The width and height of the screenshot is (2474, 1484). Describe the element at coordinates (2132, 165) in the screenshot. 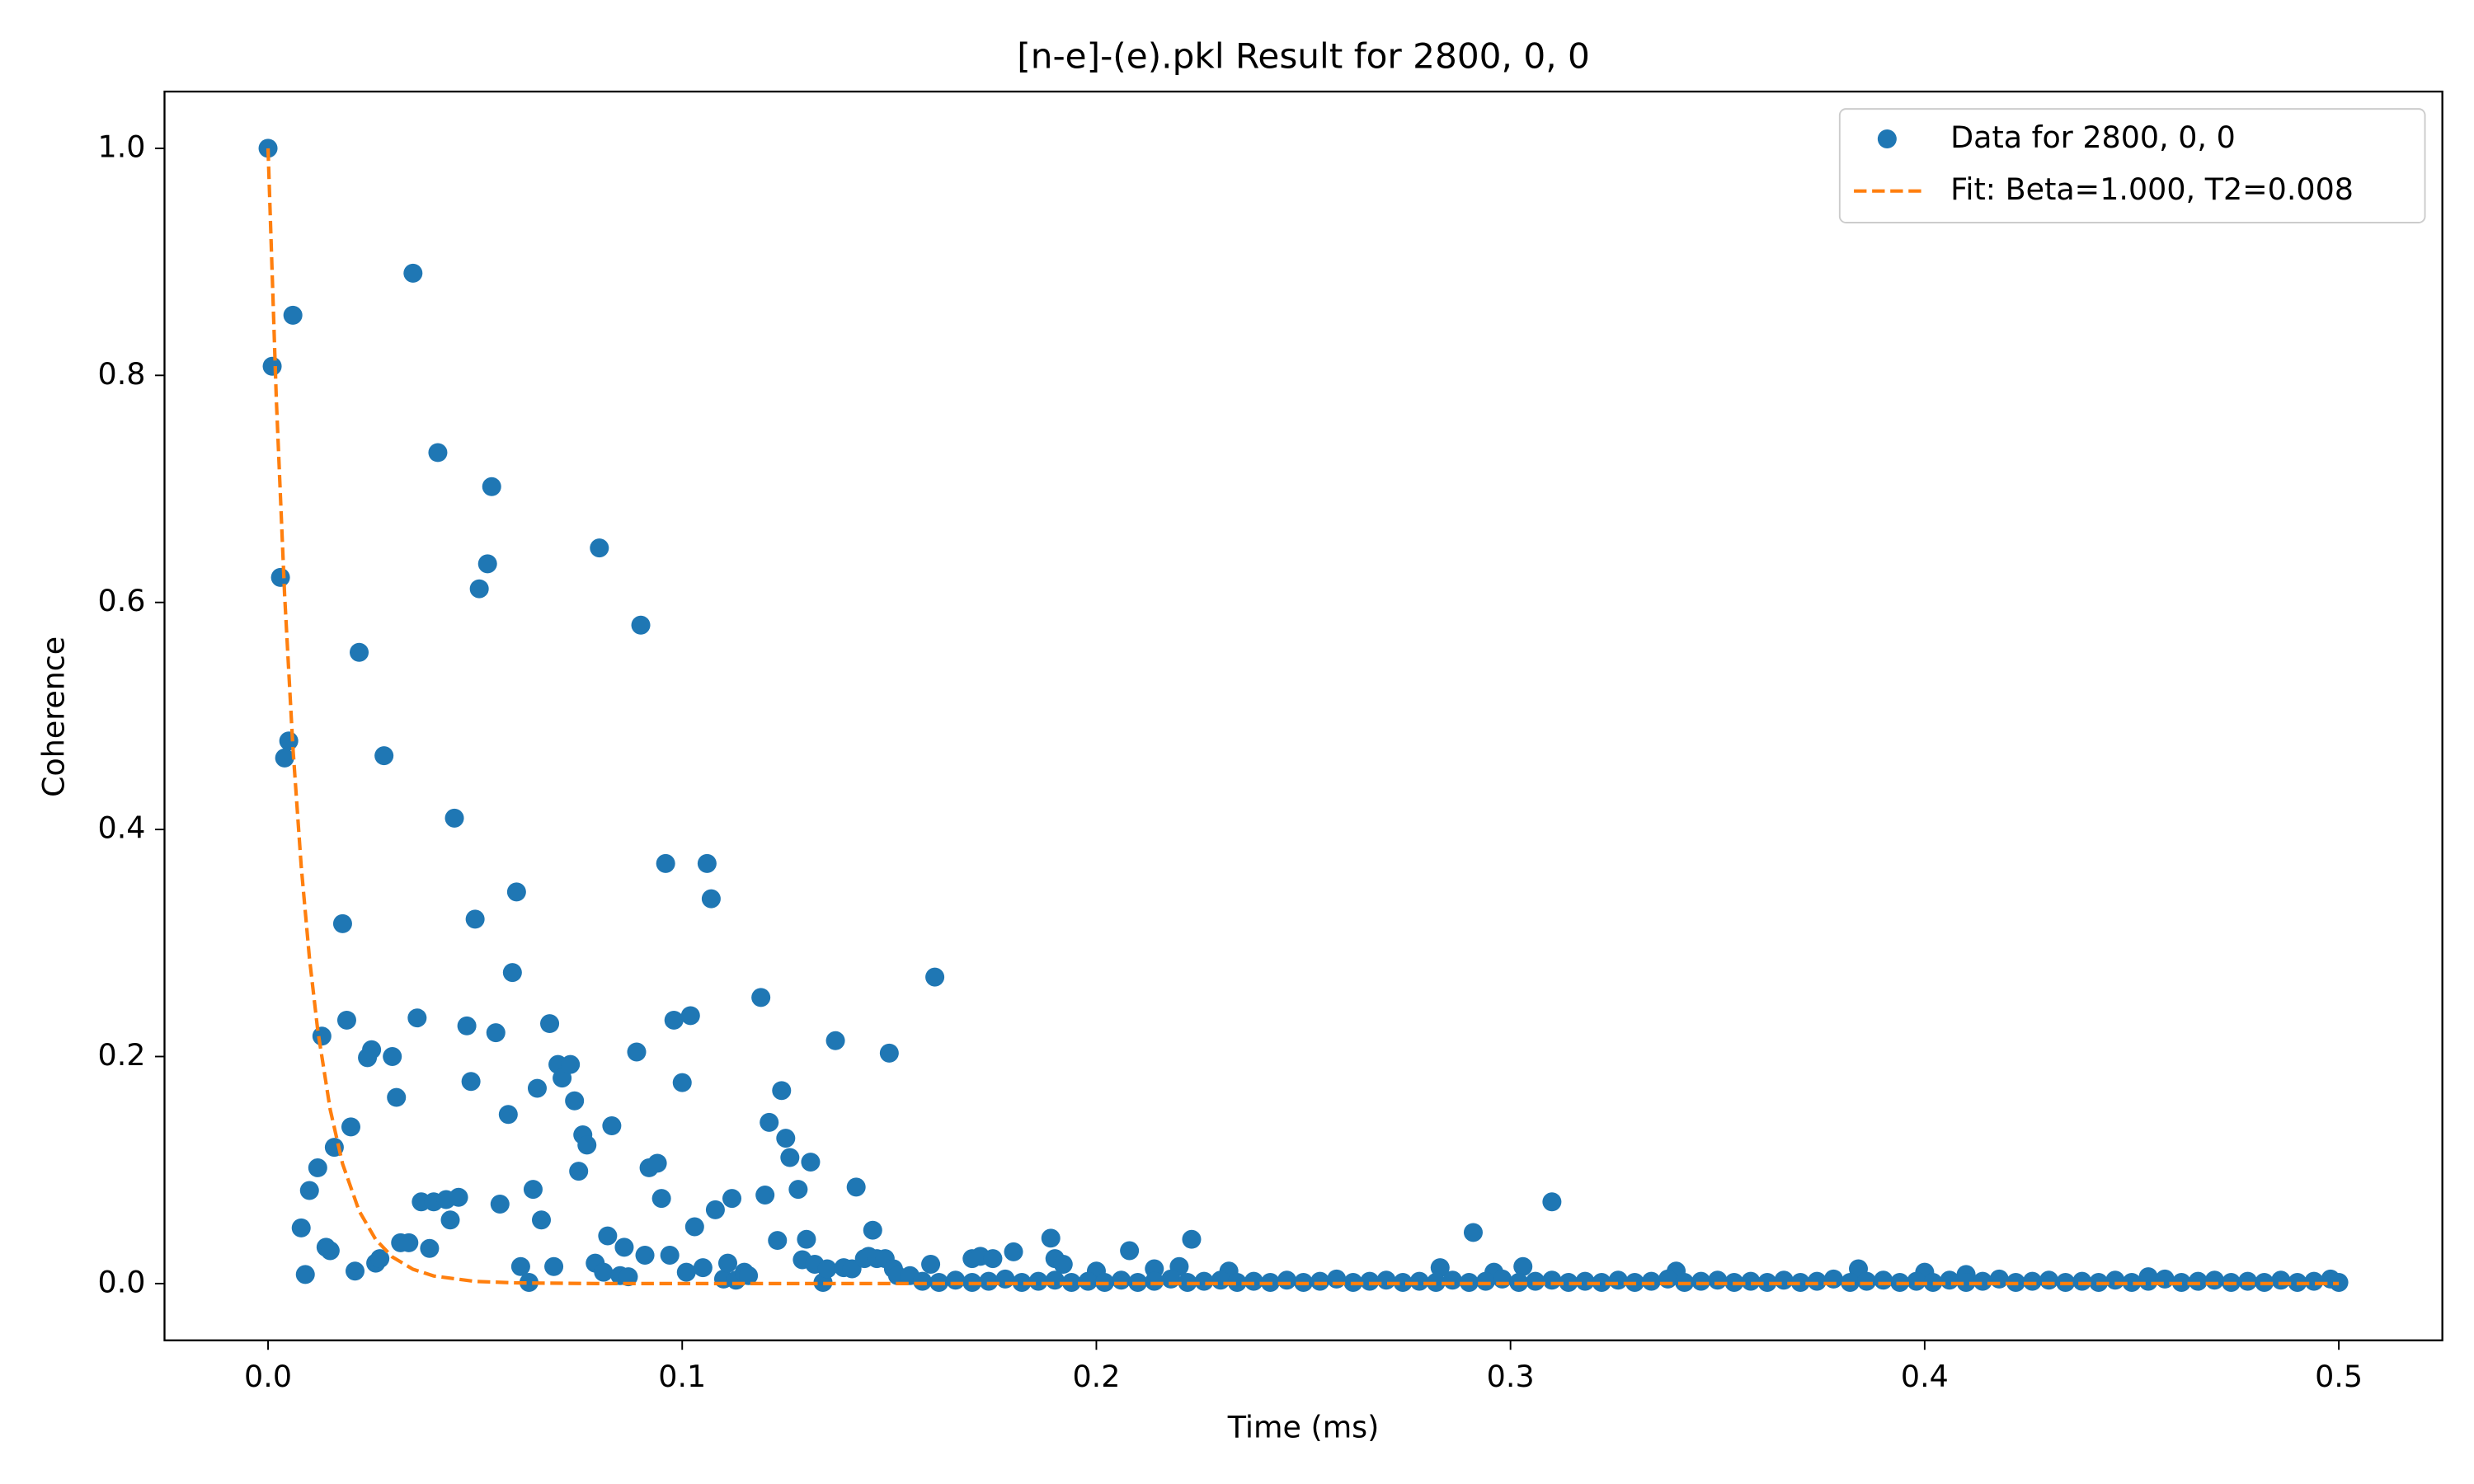

I see `legend-box` at that location.